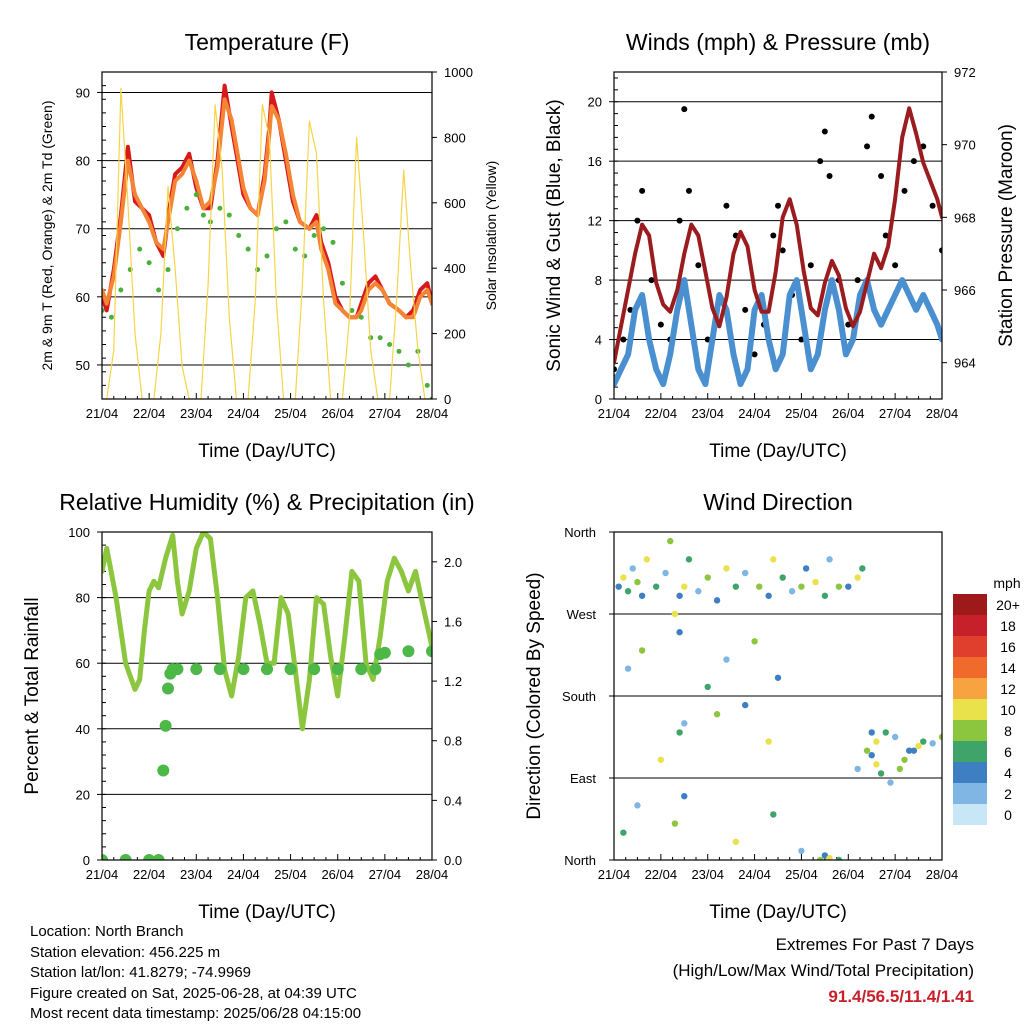  Describe the element at coordinates (595, 161) in the screenshot. I see `winds-ytick-label: 16` at that location.